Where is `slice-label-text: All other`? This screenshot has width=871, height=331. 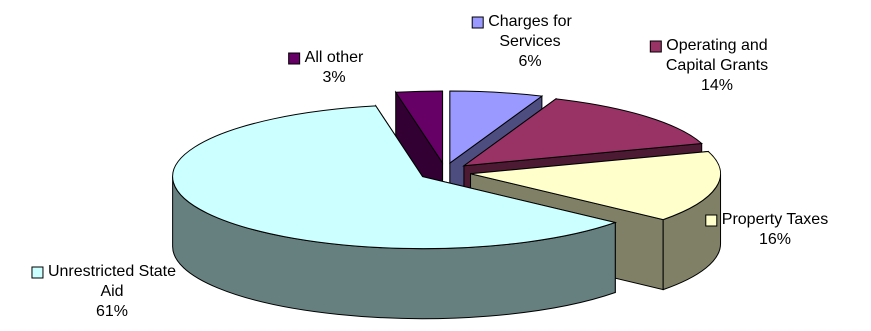
slice-label-text: All other is located at coordinates (334, 57).